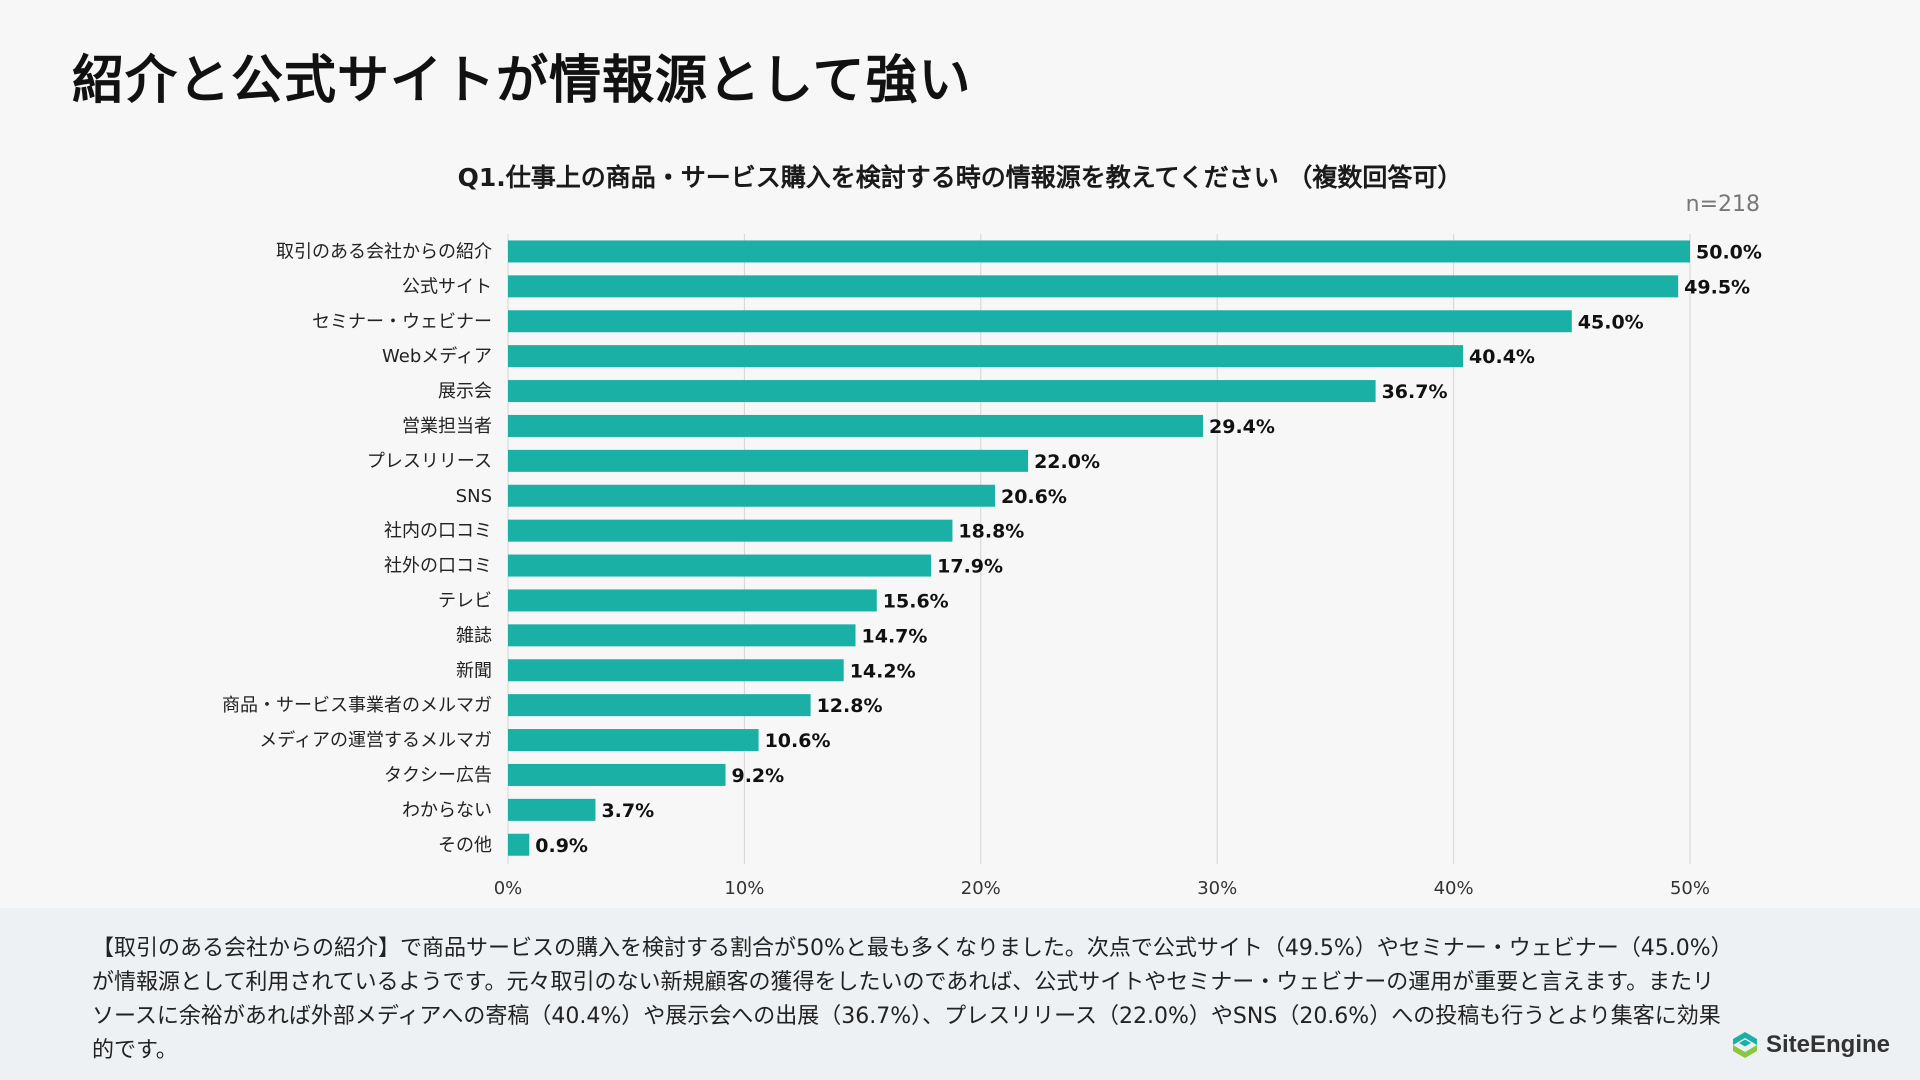 This screenshot has height=1080, width=1920. Describe the element at coordinates (384, 251) in the screenshot. I see `category-label: 取引のある会社からの紹介` at that location.